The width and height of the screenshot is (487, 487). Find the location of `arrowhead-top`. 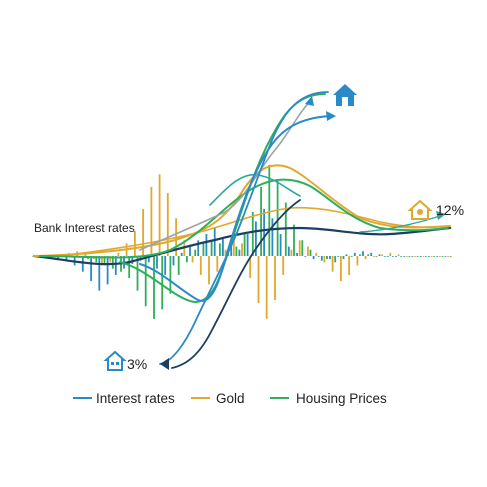

arrowhead-top is located at coordinates (331, 116).